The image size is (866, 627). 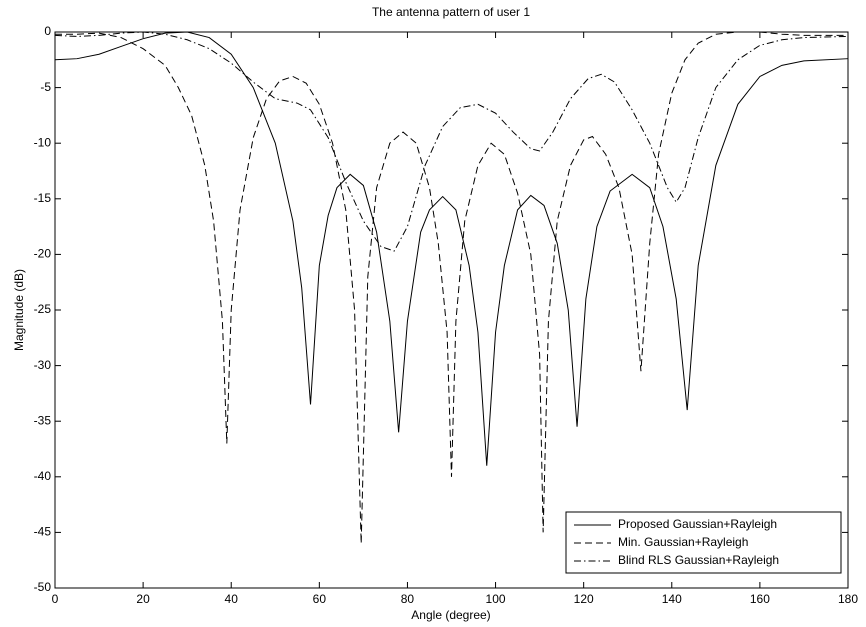 I want to click on x-tick-label: 160, so click(x=760, y=599).